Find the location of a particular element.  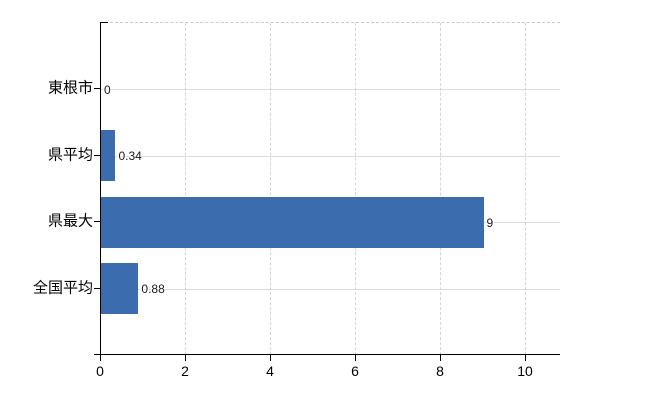

x-tick-label: 6 is located at coordinates (355, 371).